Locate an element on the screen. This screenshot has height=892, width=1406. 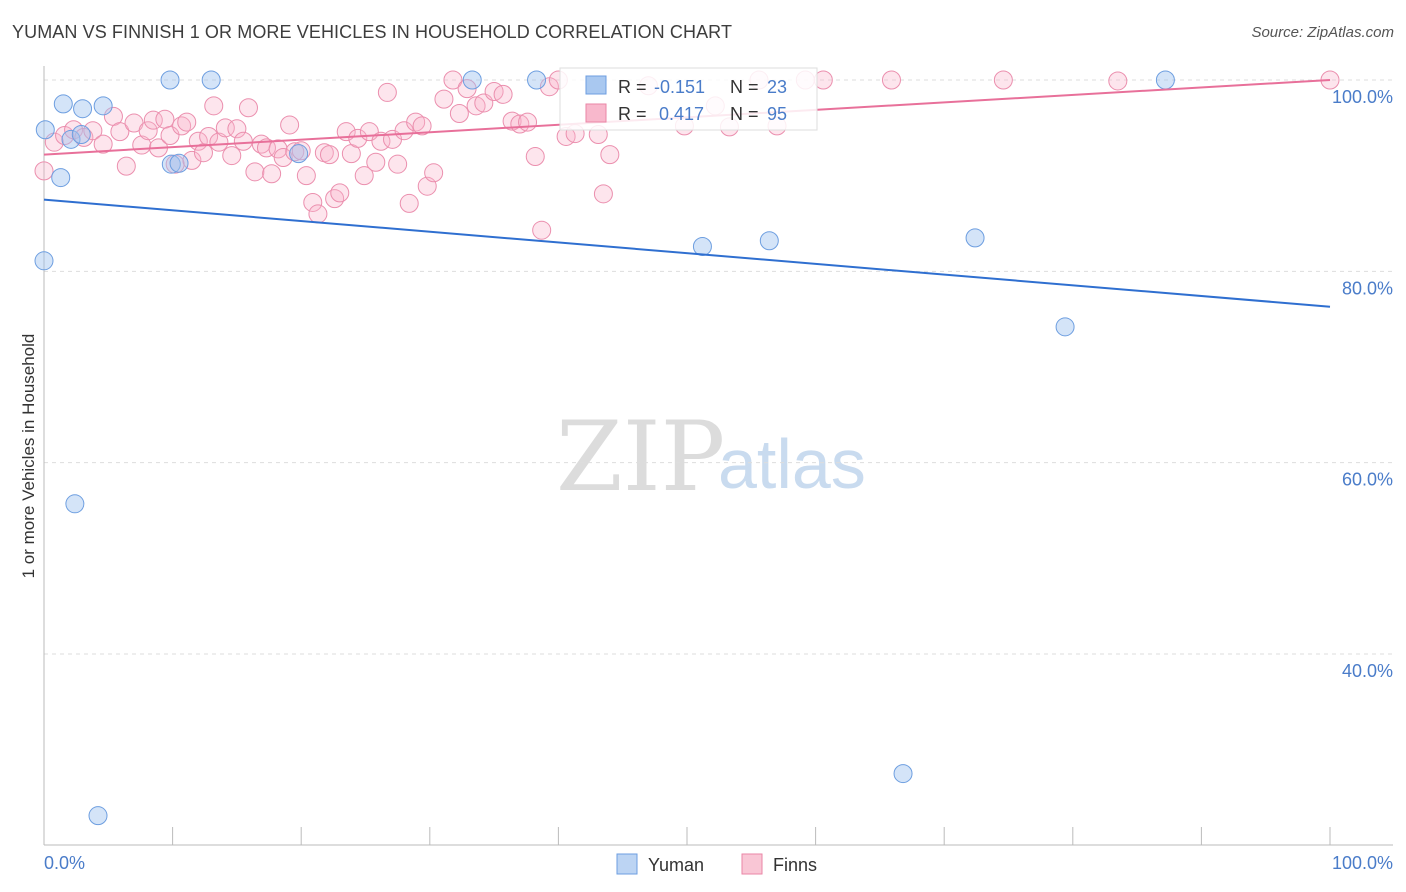
yuman-legend-swatch is located at coordinates (596, 85).